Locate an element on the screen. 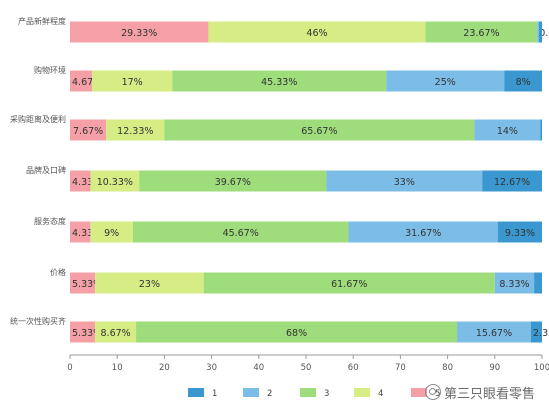  data-label: 0.33% is located at coordinates (544, 33).